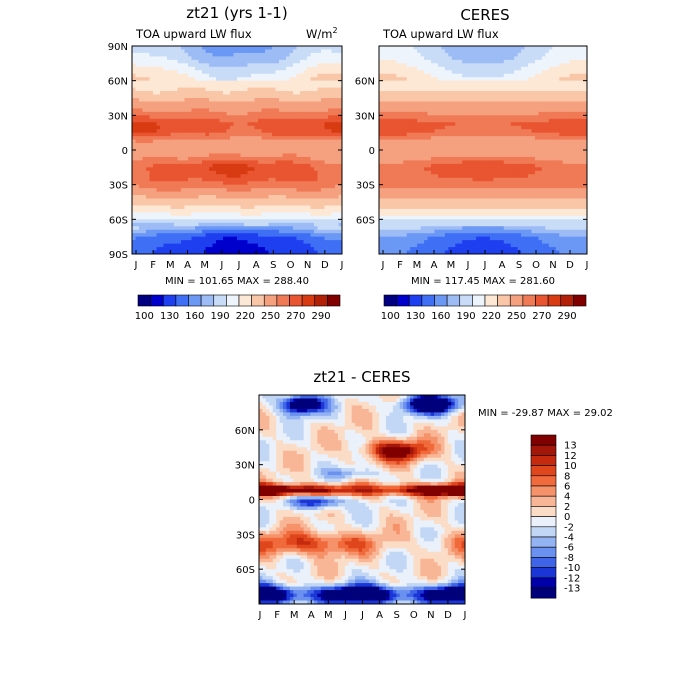  I want to click on panel-model-colorbar: 100 130 160 190 220 250 270 290, so click(238, 308).